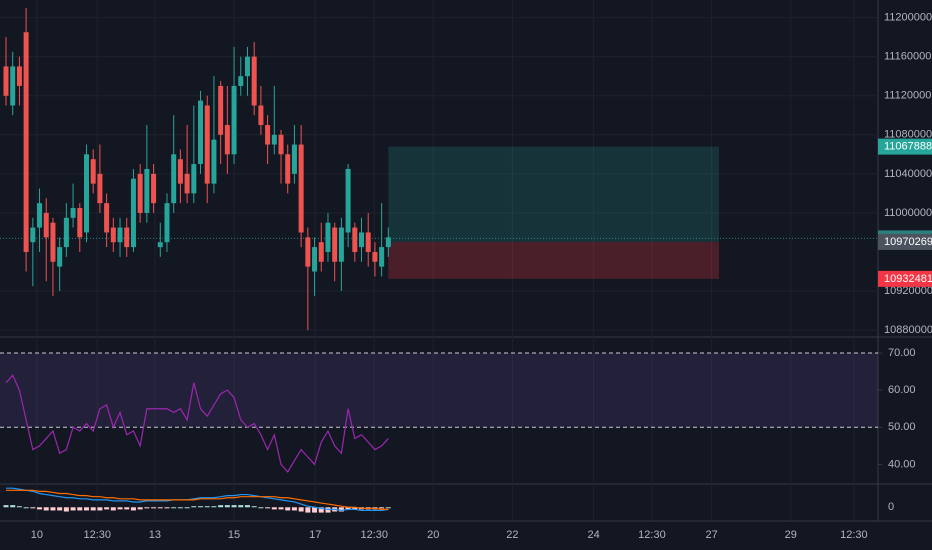 The width and height of the screenshot is (932, 550). I want to click on y-tick-label: 11160000, so click(907, 57).